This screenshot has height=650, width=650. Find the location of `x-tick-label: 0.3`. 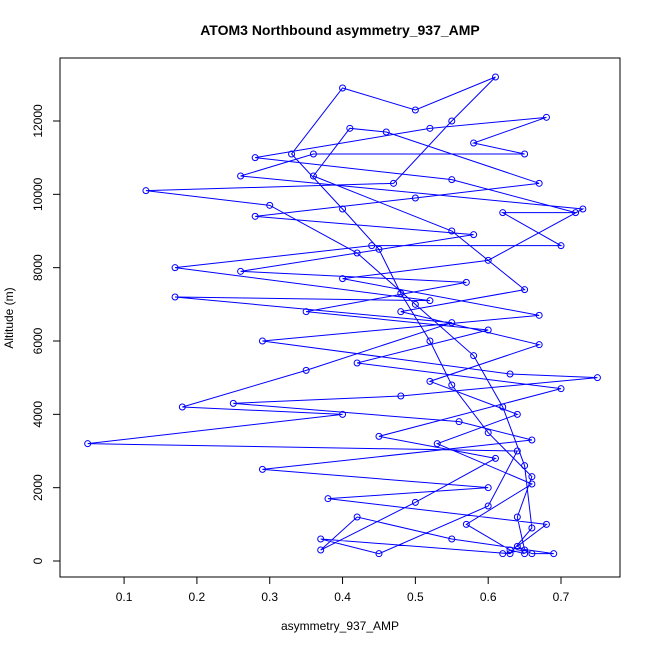

x-tick-label: 0.3 is located at coordinates (269, 597).